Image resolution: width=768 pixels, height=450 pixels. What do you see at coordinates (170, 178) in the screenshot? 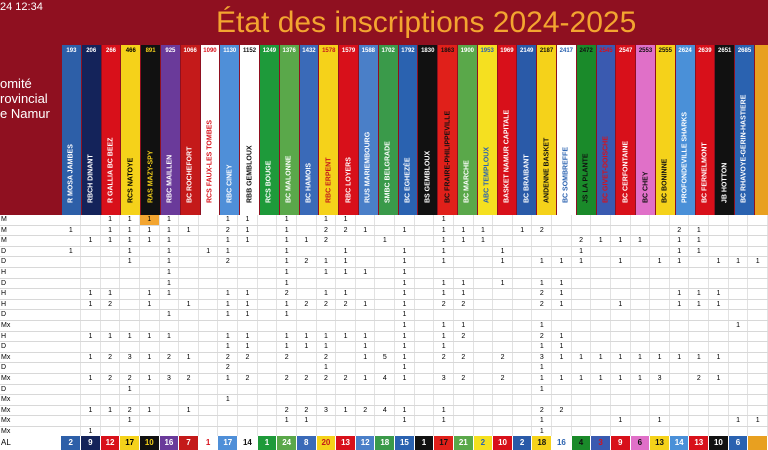
I see `club-name: RBC MAILLEN` at bounding box center [170, 178].